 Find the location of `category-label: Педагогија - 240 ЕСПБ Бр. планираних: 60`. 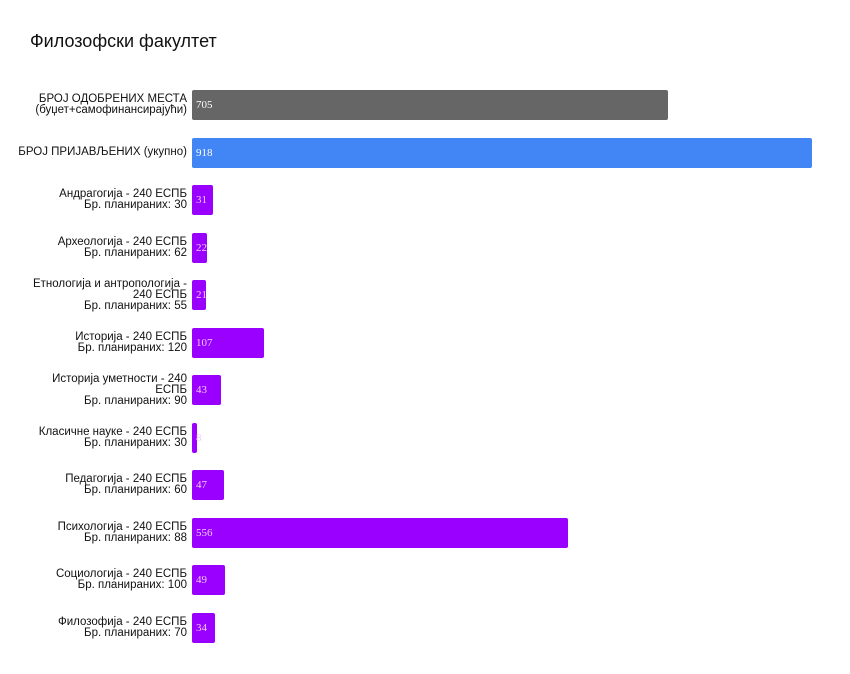

category-label: Педагогија - 240 ЕСПБ Бр. планираних: 60 is located at coordinates (126, 484).